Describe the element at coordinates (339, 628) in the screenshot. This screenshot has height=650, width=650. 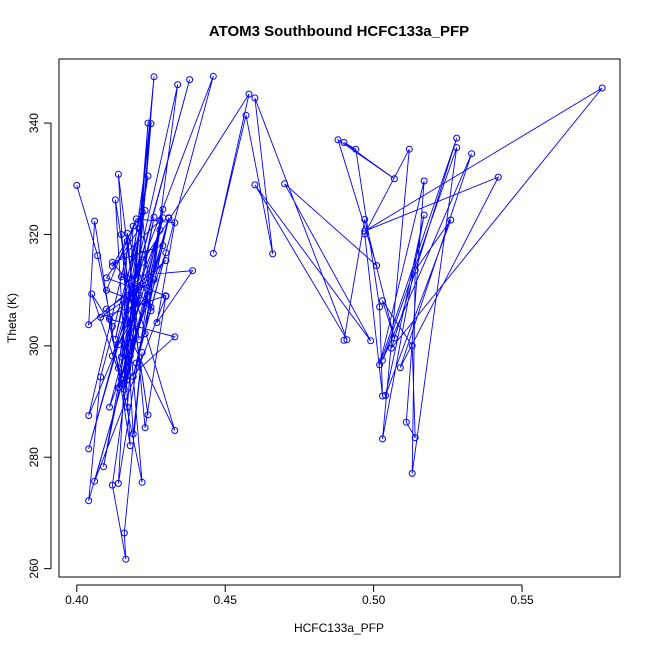
I see `x-axis-label: HCFC133a_PFP` at that location.